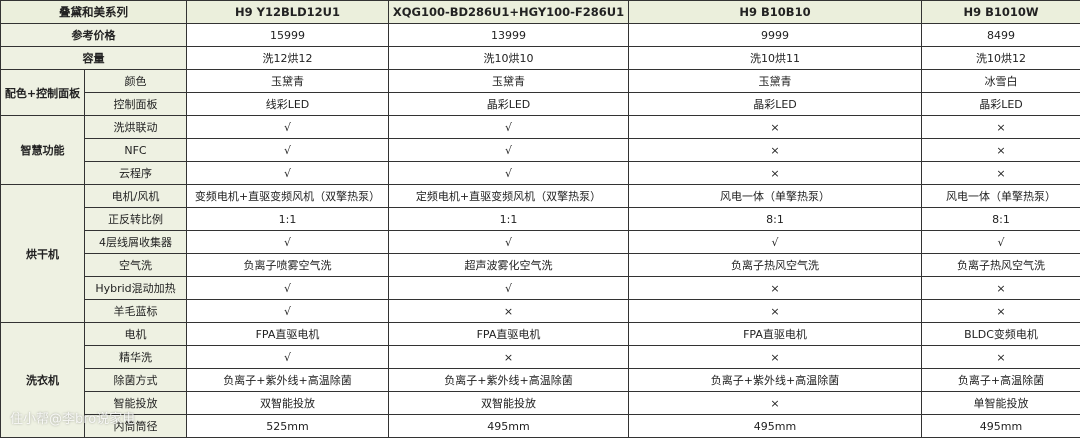  I want to click on row-label: 正反转比例, so click(135, 219).